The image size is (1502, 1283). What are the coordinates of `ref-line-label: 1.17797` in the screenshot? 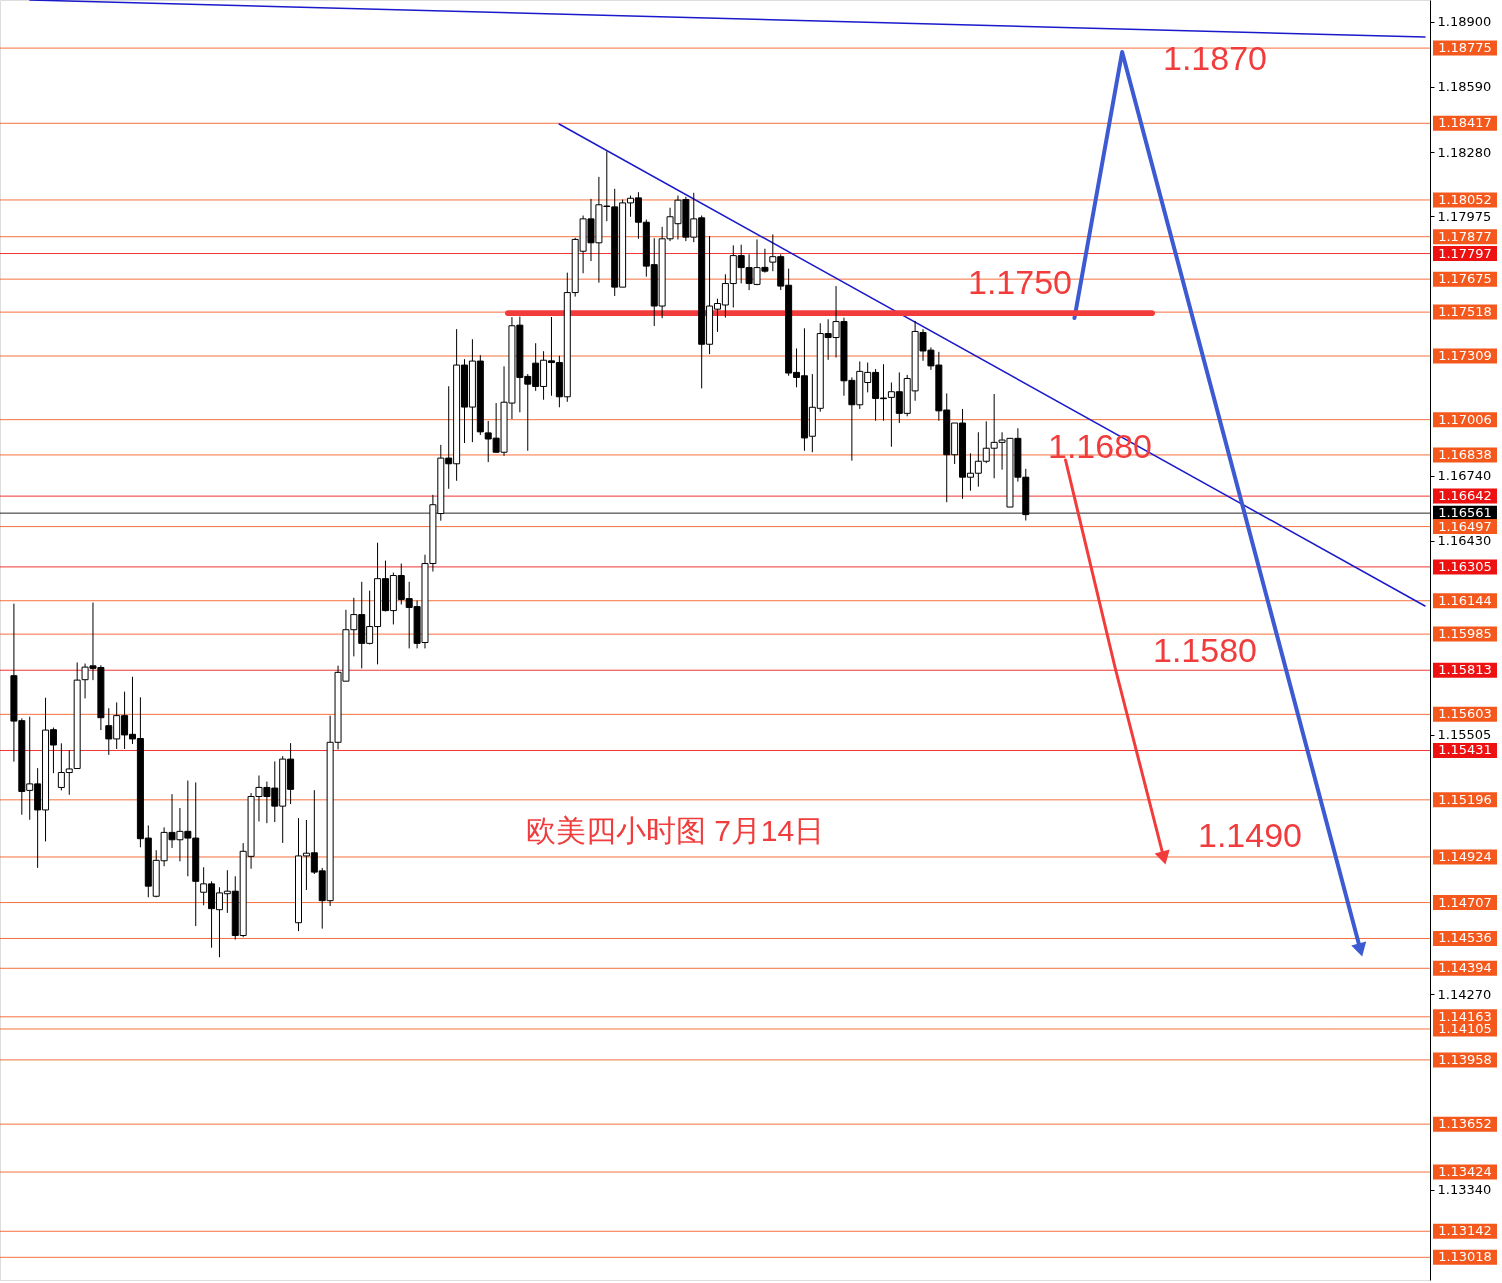 It's located at (1465, 253).